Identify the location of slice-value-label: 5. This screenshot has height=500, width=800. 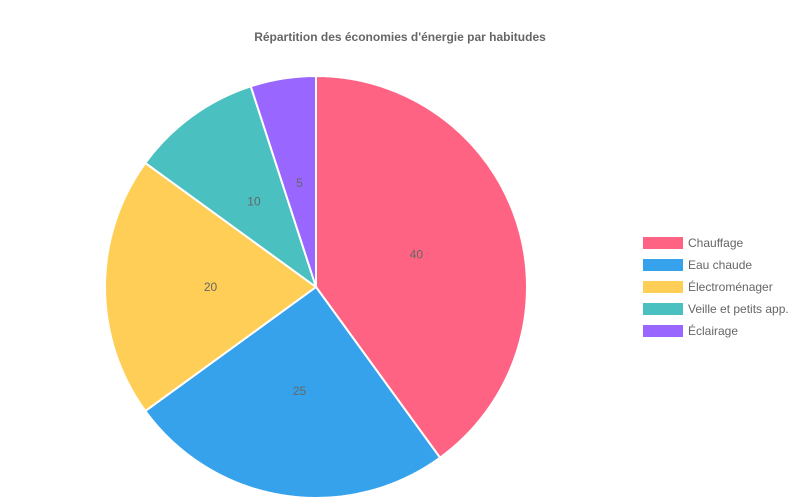
(299, 183).